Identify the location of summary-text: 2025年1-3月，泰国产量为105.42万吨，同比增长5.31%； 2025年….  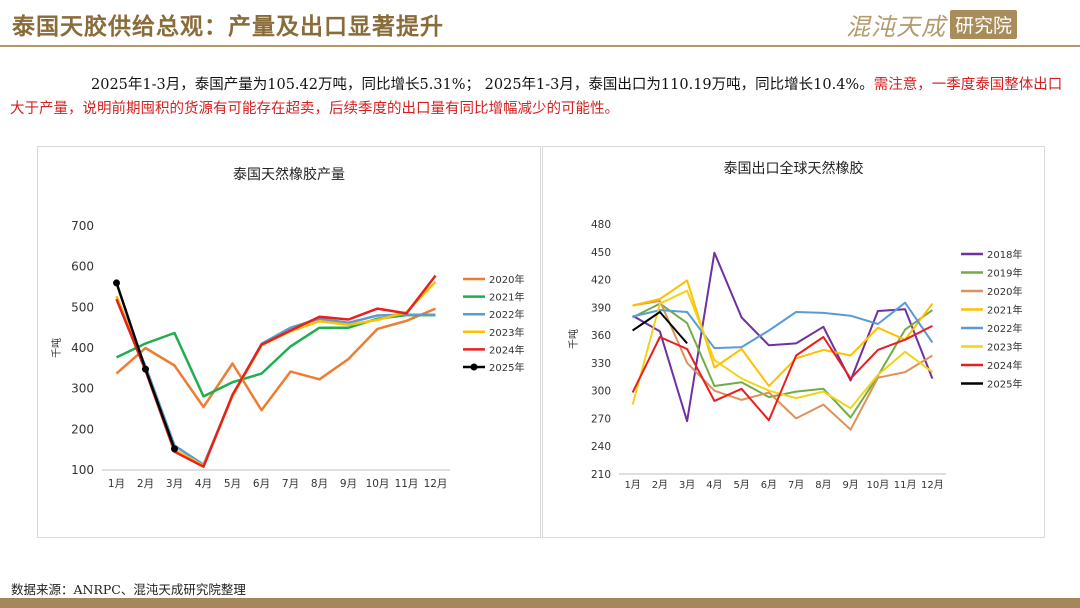
(482, 85).